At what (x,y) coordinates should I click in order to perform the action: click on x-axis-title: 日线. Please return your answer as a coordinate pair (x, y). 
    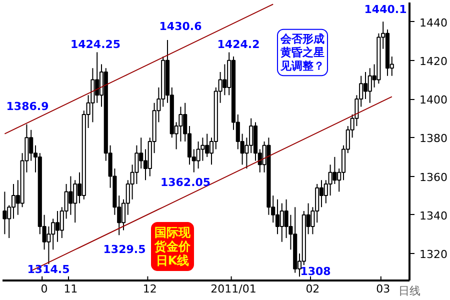
    Looking at the image, I should click on (409, 291).